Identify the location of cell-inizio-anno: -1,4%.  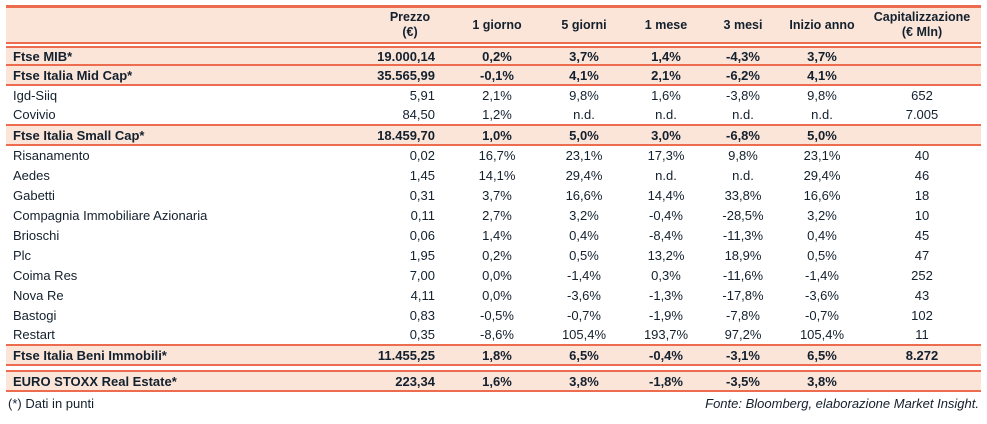
(822, 275).